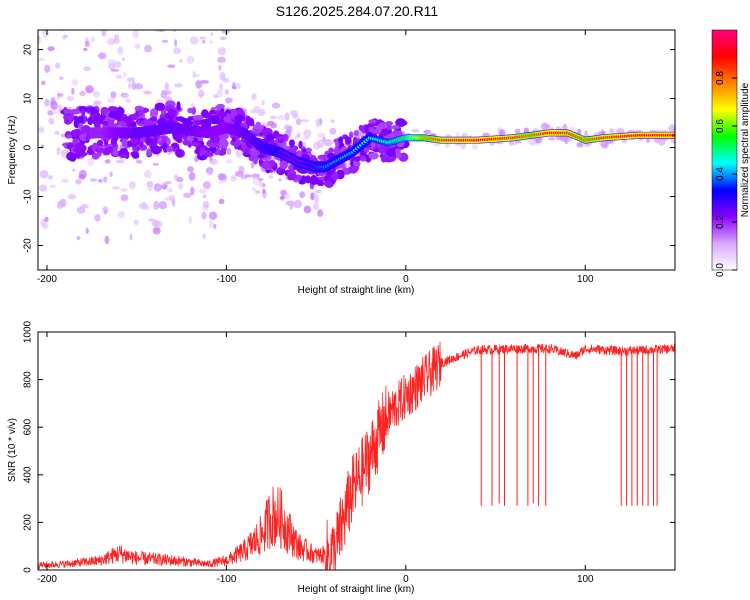 This screenshot has height=600, width=750. What do you see at coordinates (720, 174) in the screenshot?
I see `colorbar-tick-label: 0.4` at bounding box center [720, 174].